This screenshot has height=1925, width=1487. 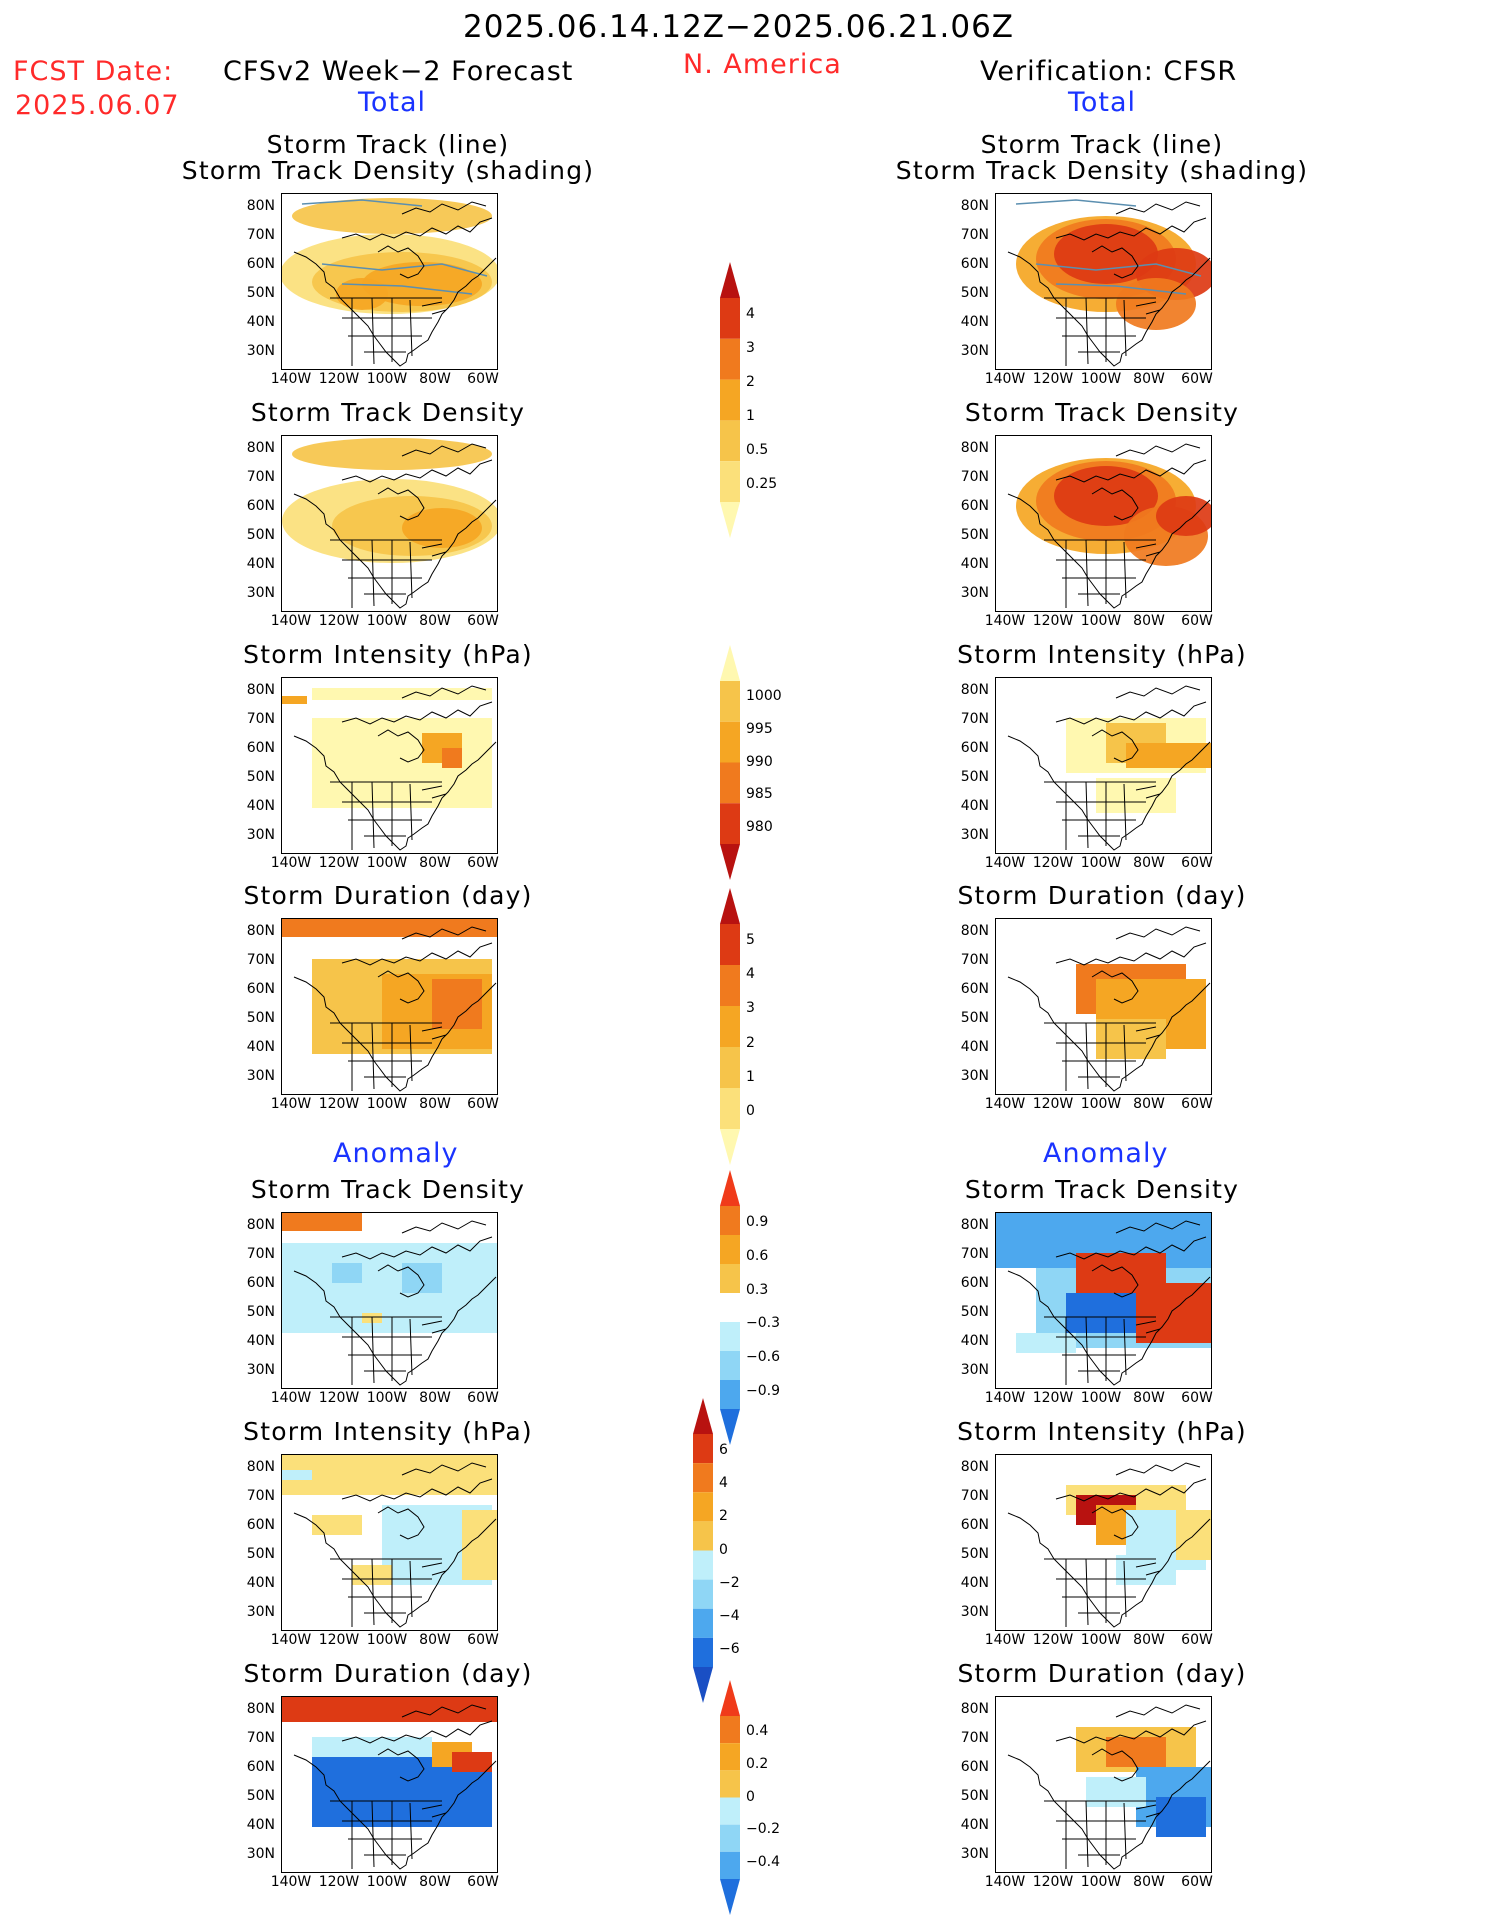 What do you see at coordinates (759, 761) in the screenshot?
I see `colorbar-label: 990` at bounding box center [759, 761].